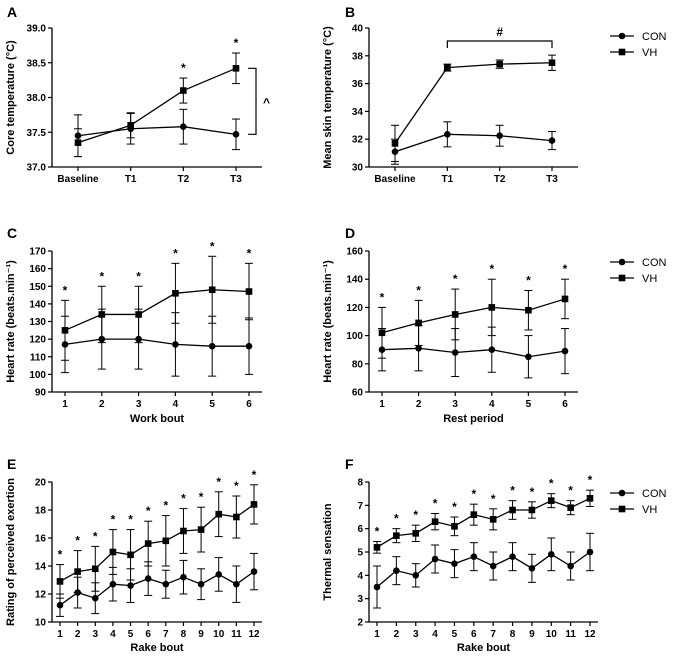 The width and height of the screenshot is (680, 656). I want to click on x-tick-label: T1, so click(447, 179).